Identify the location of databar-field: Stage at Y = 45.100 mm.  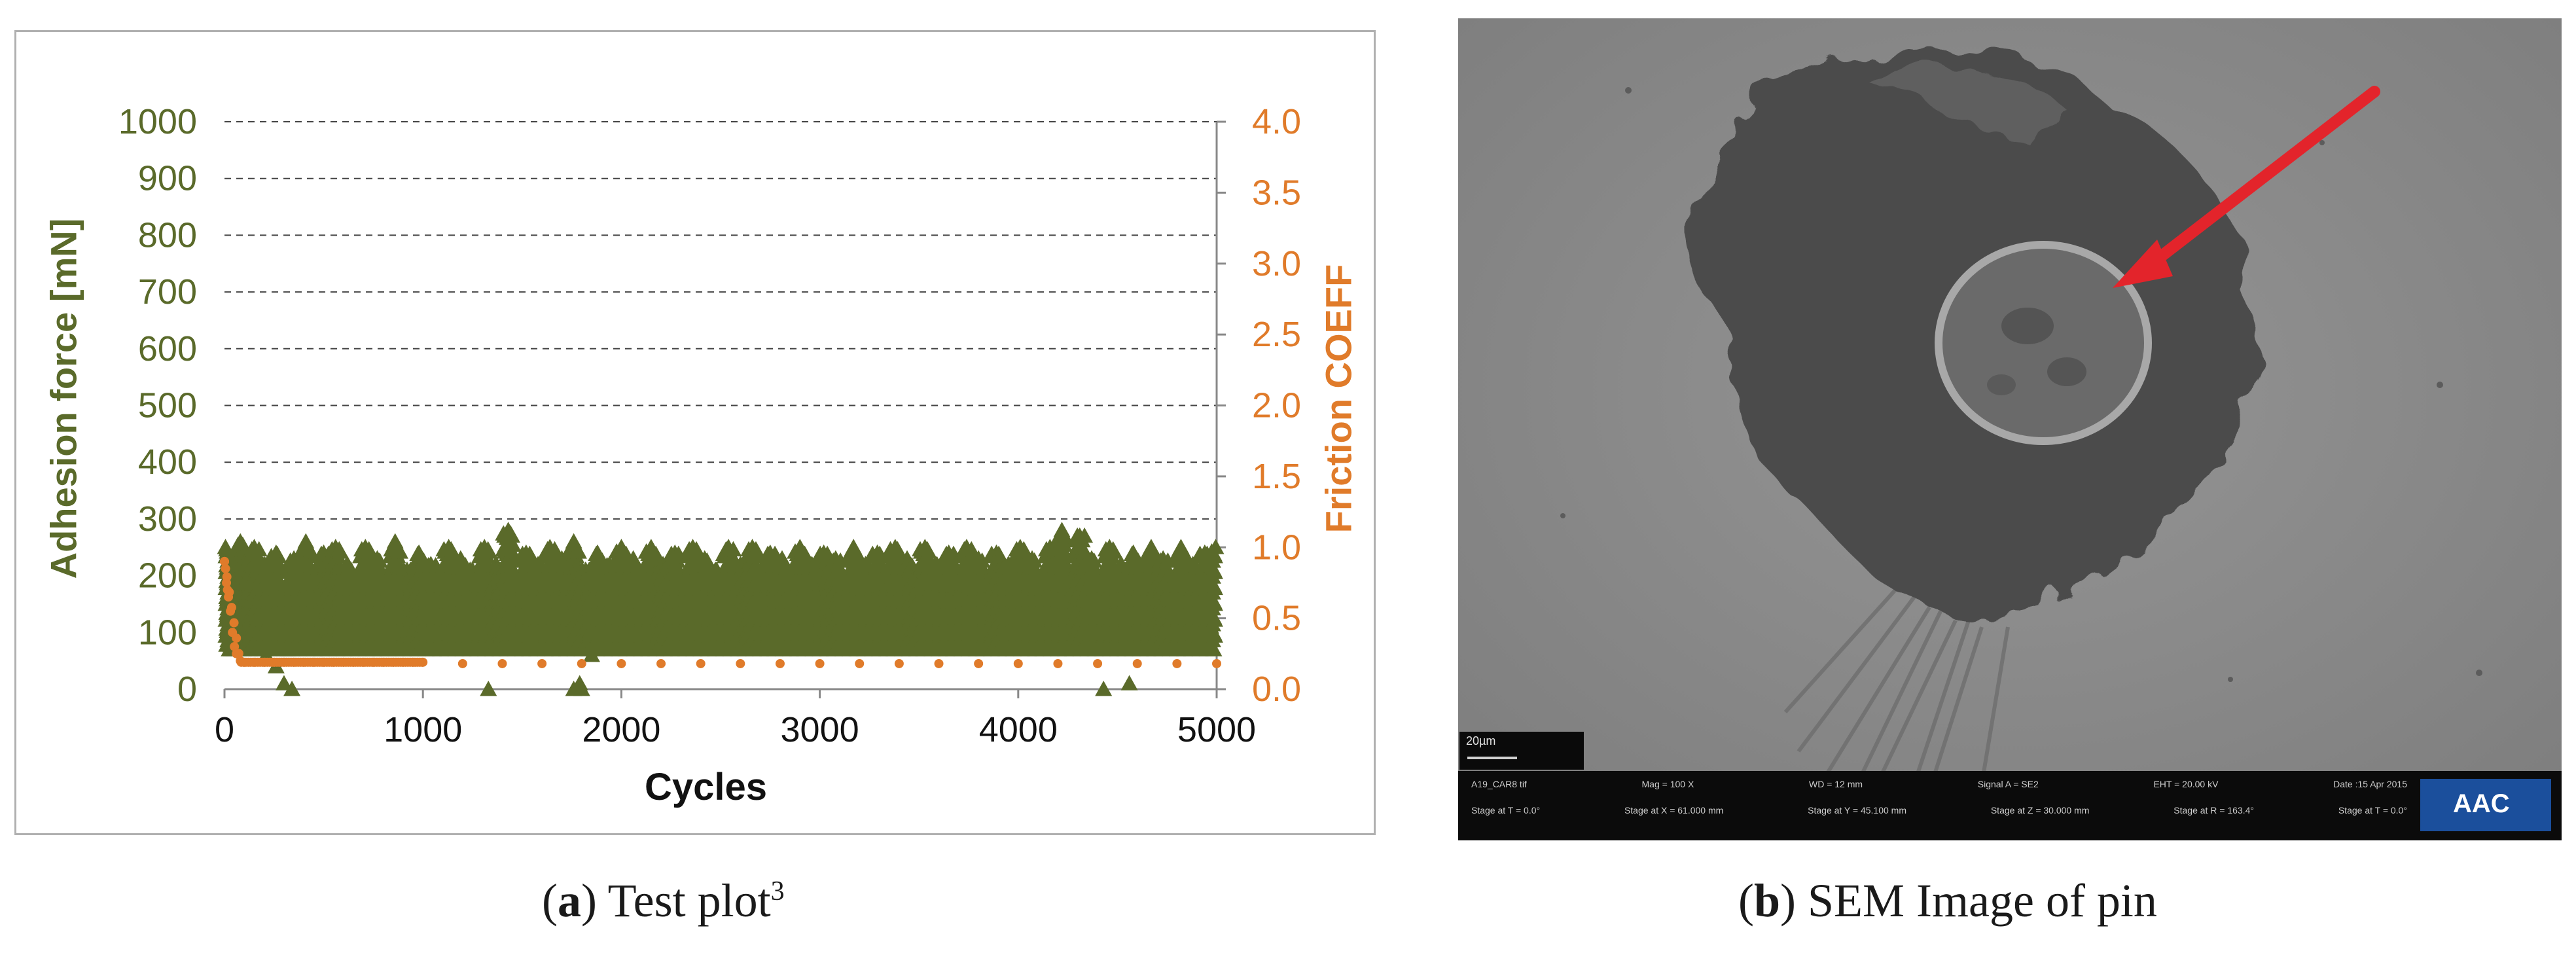
(1857, 810).